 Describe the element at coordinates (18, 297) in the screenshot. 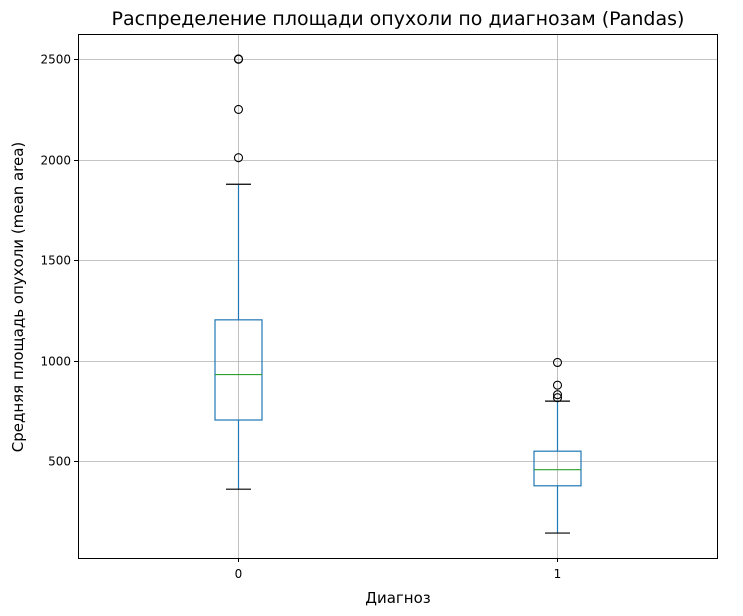

I see `y-axis-label: Средняя площадь опухоли (mean area)` at that location.